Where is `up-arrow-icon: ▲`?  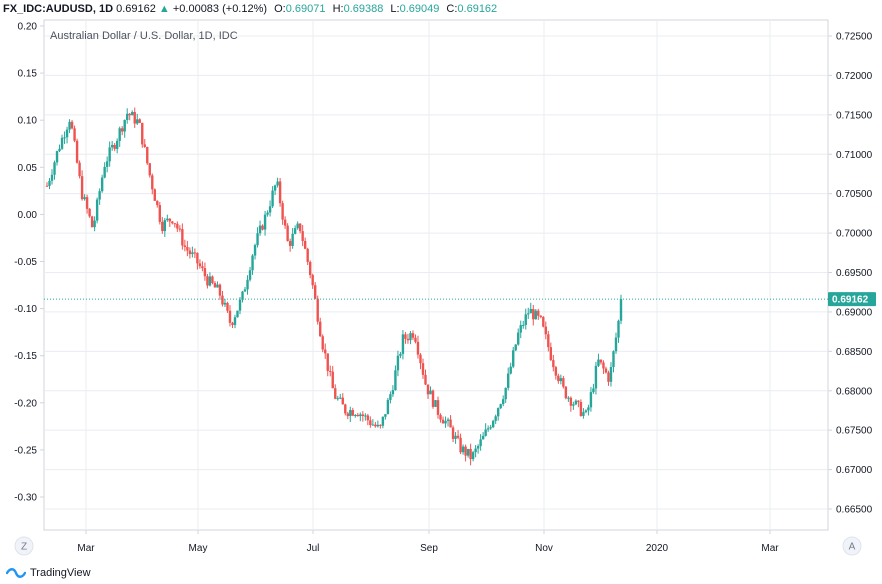 up-arrow-icon: ▲ is located at coordinates (164, 9).